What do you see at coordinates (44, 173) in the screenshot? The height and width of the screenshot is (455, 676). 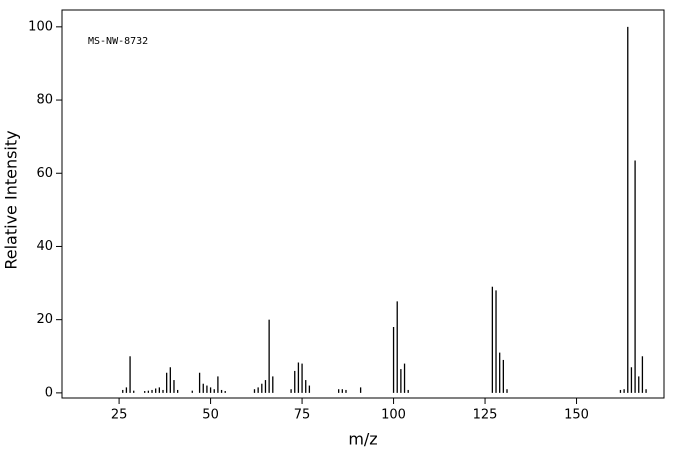 I see `y-tick-label: 60` at bounding box center [44, 173].